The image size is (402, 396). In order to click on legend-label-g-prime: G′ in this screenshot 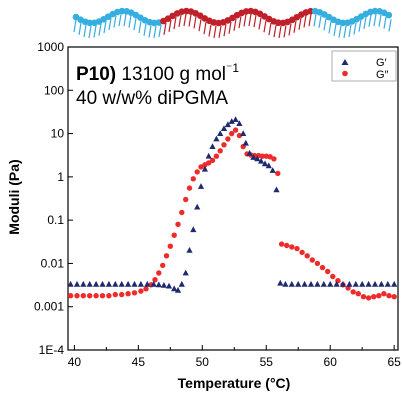, I will do `click(381, 63)`.